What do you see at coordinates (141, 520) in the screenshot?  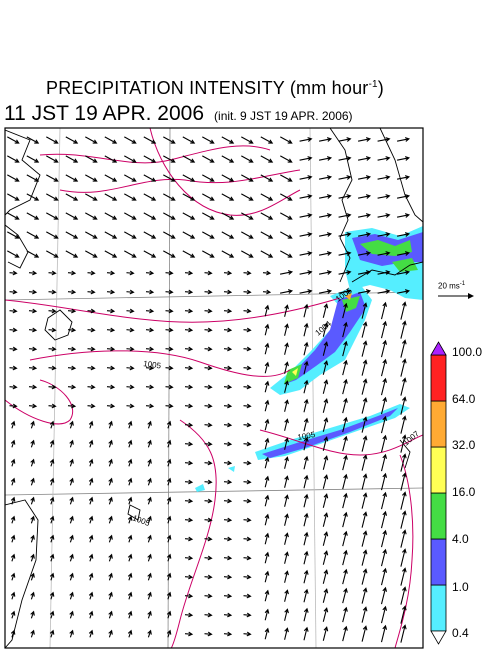 I see `isobar-label: 1005` at bounding box center [141, 520].